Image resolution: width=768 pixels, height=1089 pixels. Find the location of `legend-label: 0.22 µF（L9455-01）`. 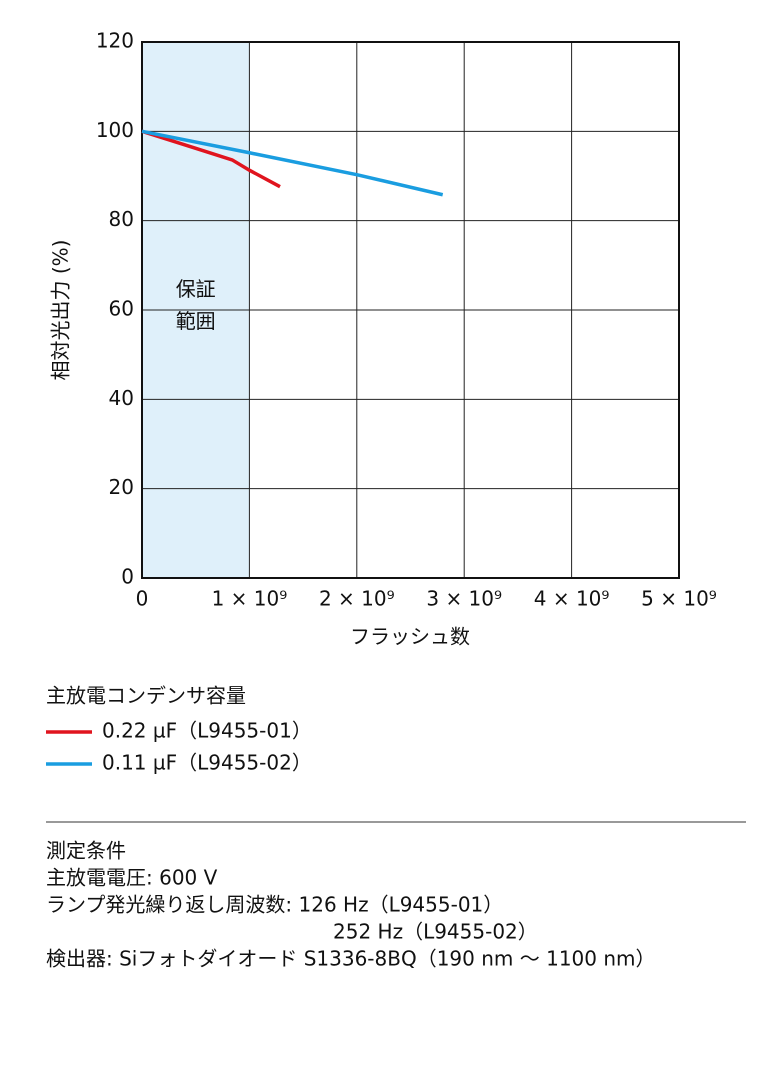

legend-label: 0.22 µF（L9455-01） is located at coordinates (207, 731).